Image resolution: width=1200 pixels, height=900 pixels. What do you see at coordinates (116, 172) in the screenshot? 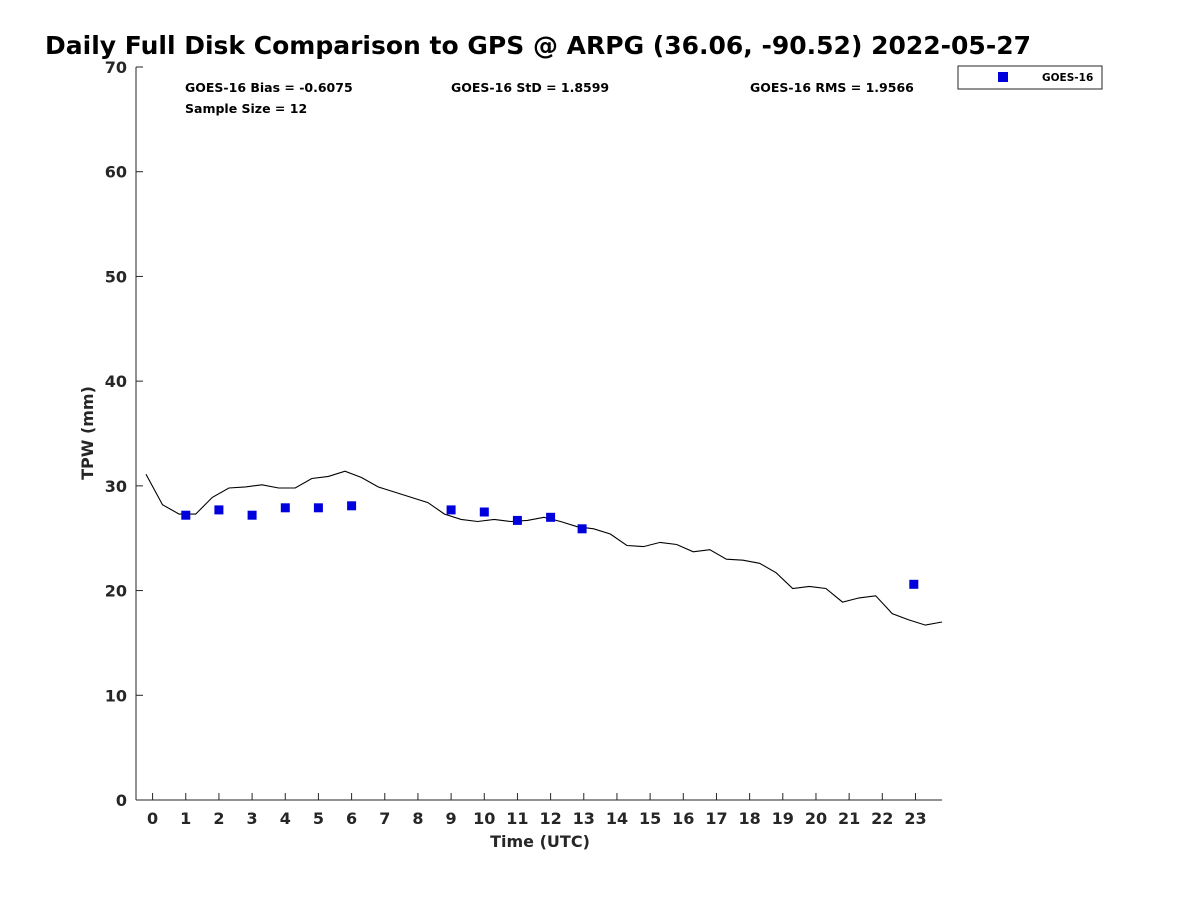
I see `y-tick-label: 60` at bounding box center [116, 172].